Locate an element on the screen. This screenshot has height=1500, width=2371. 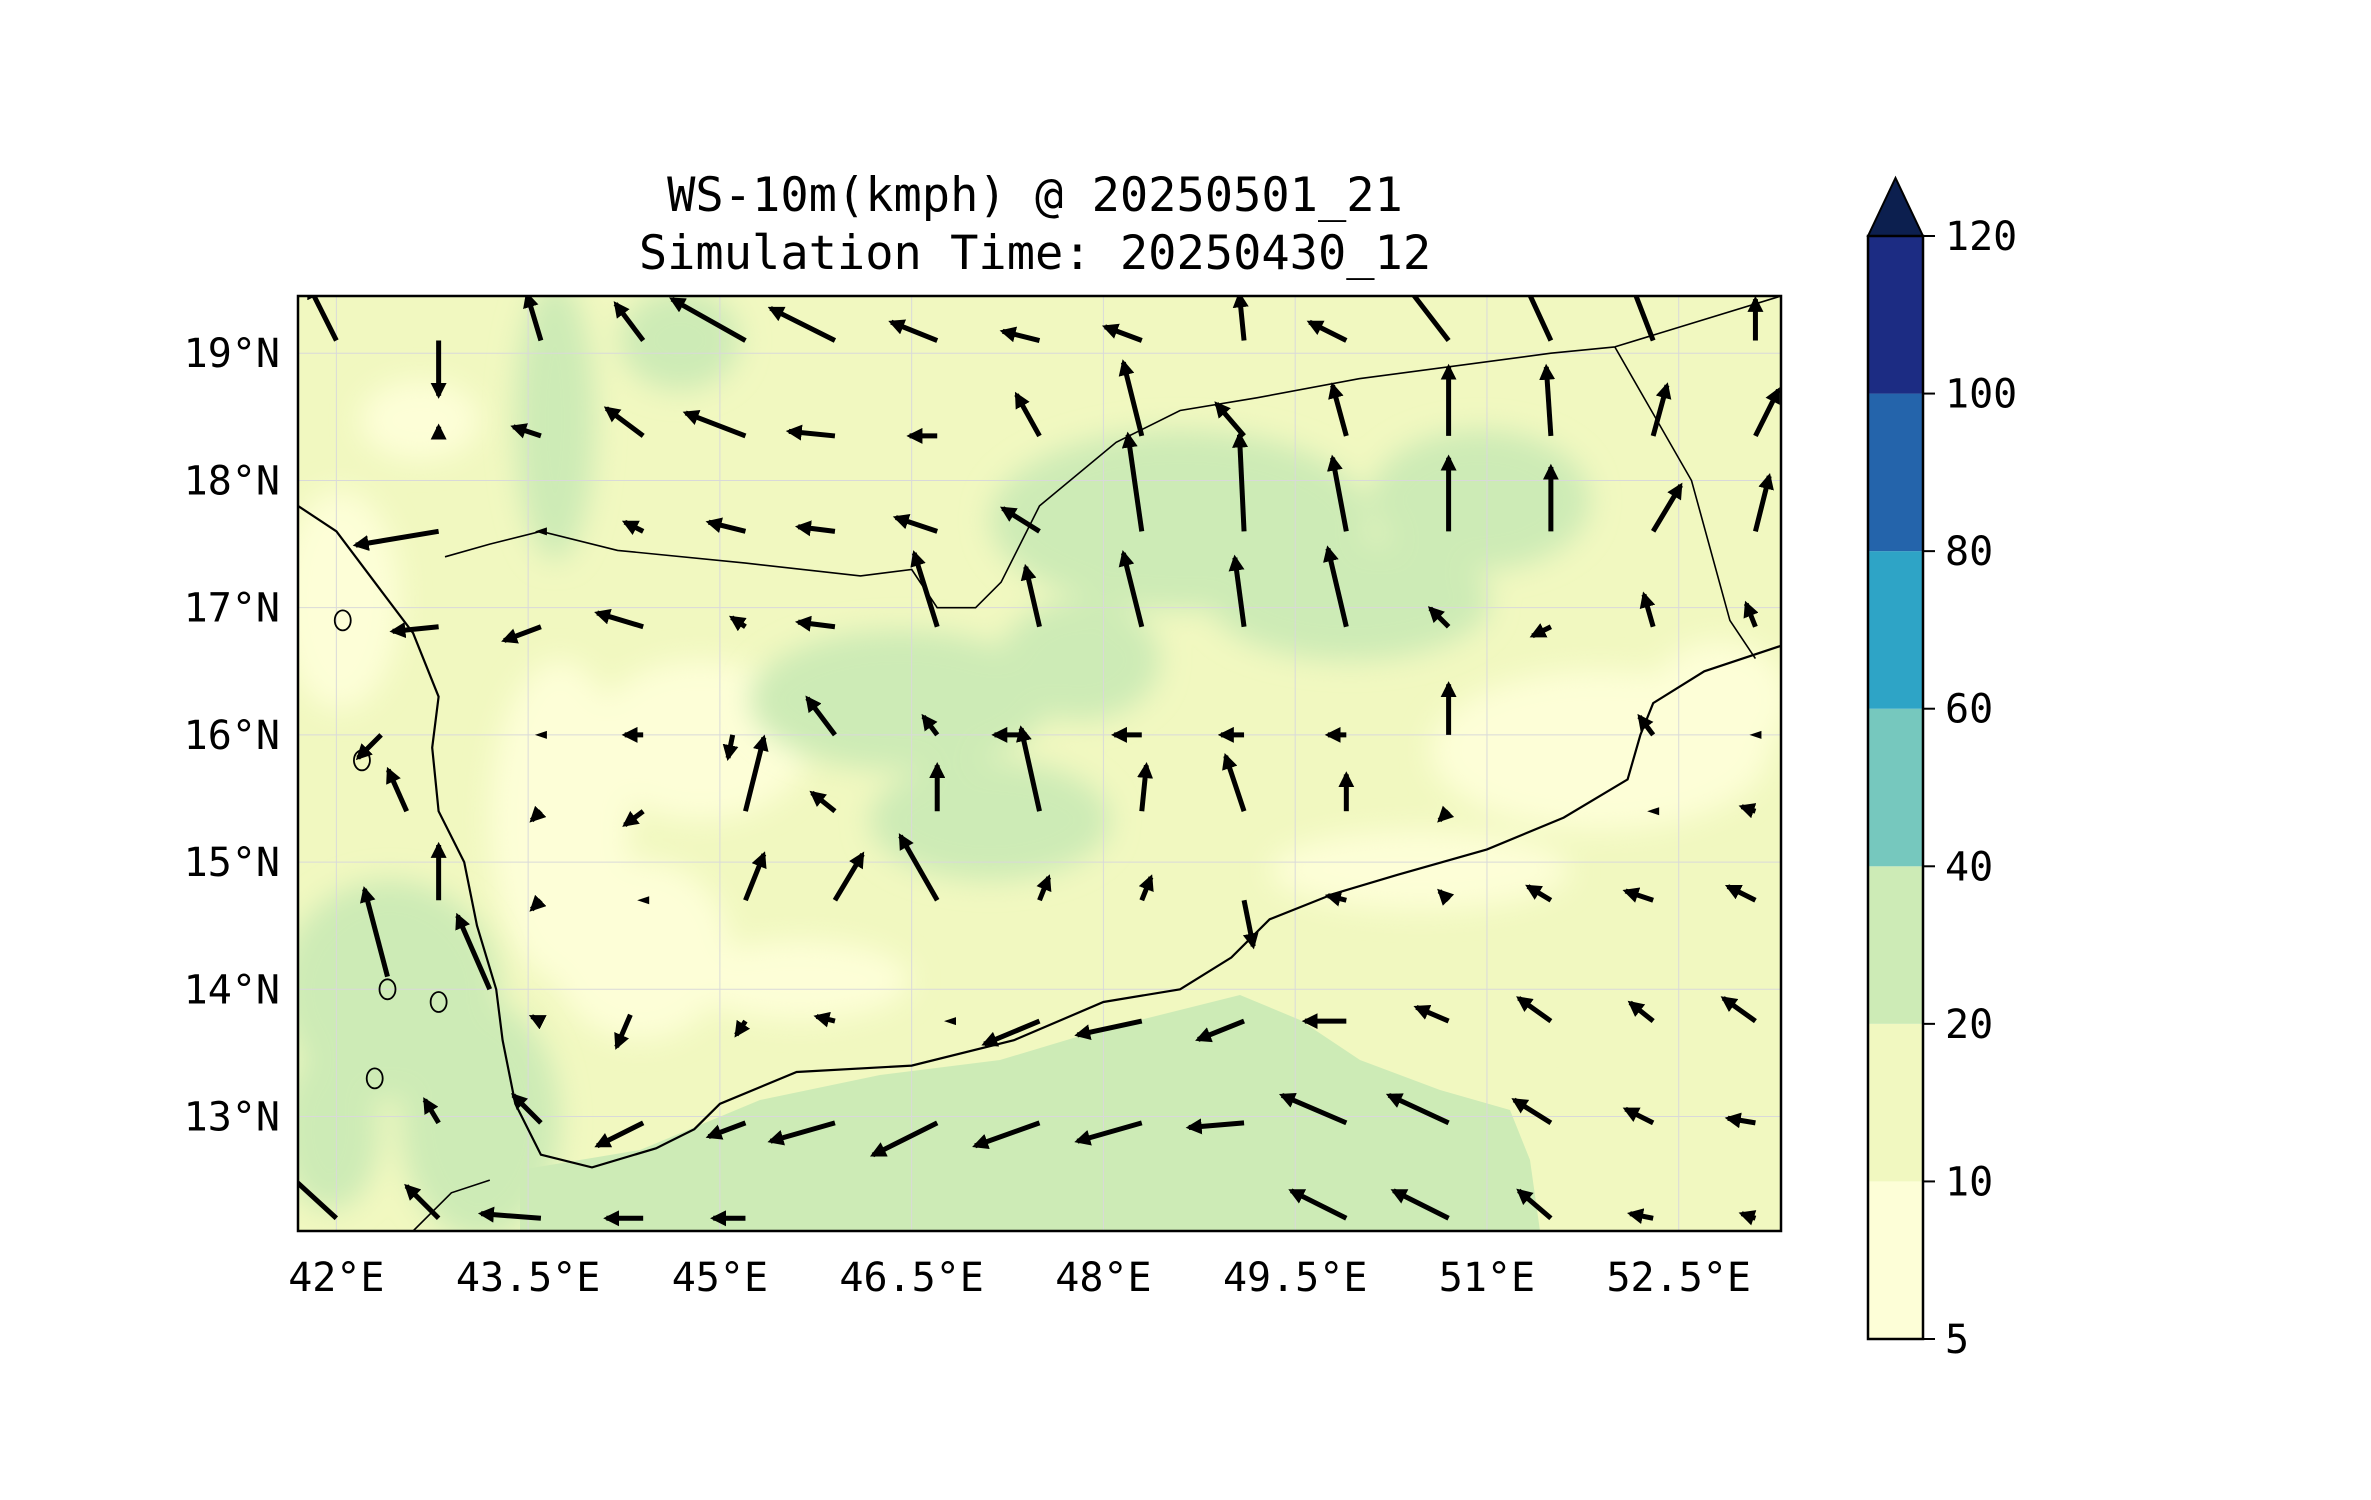
title-line-2: Simulation Time: 20250430_12 is located at coordinates (1035, 253).